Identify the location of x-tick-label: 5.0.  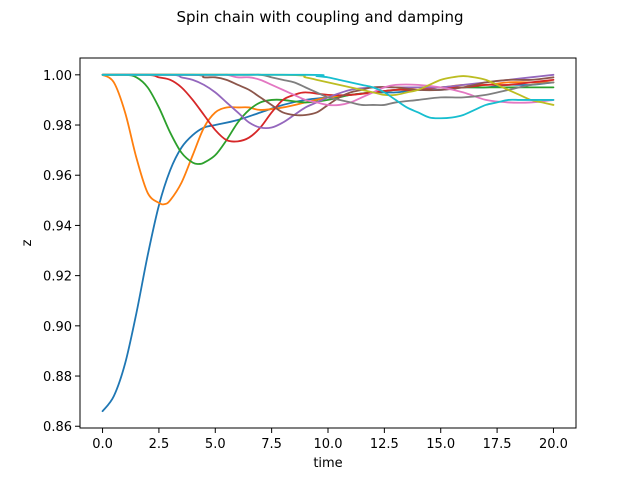
(215, 444).